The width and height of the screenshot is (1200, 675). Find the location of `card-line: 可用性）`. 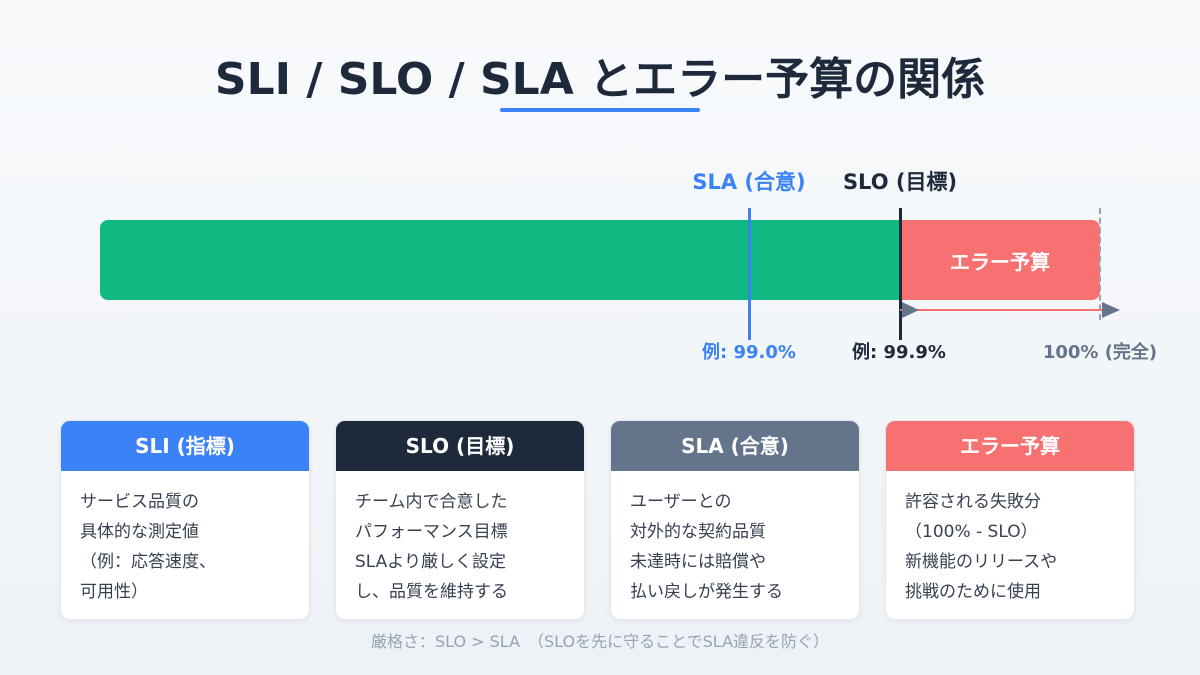

card-line: 可用性） is located at coordinates (114, 592).